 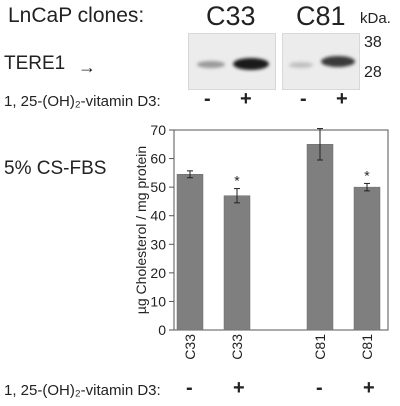 I want to click on y-tick-label-3: 30, so click(x=158, y=244).